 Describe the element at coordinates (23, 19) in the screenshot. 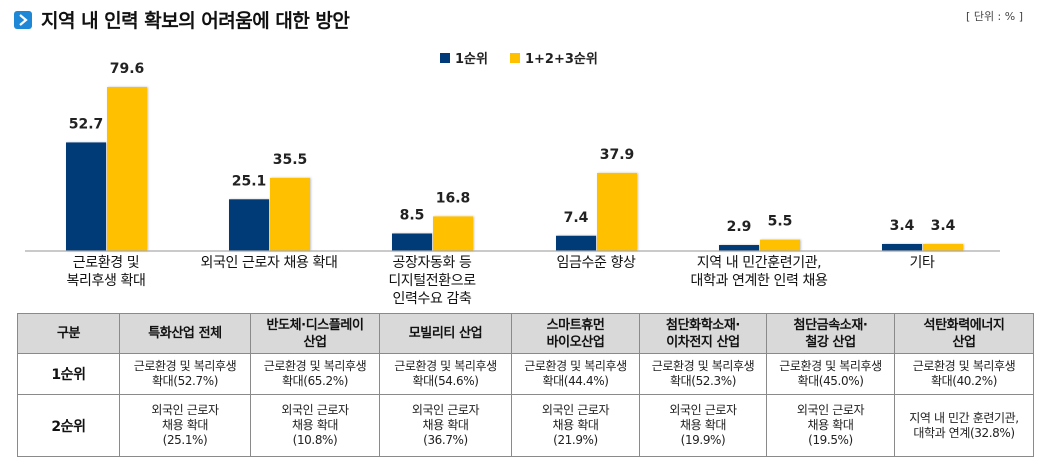

I see `chevron-right-icon` at that location.